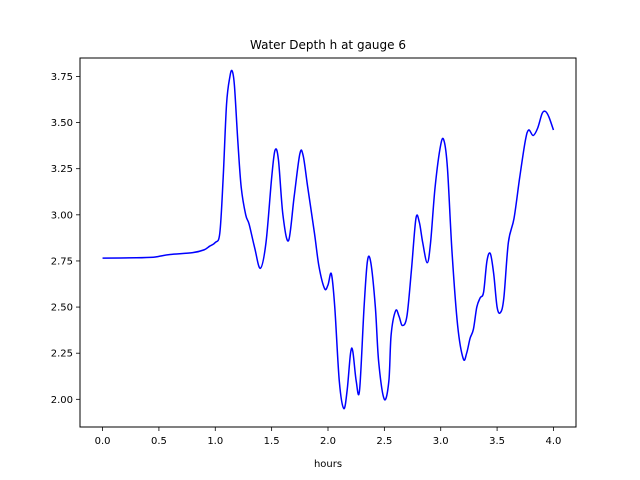 This screenshot has height=480, width=640. What do you see at coordinates (328, 441) in the screenshot?
I see `x-tick-label: 2.0` at bounding box center [328, 441].